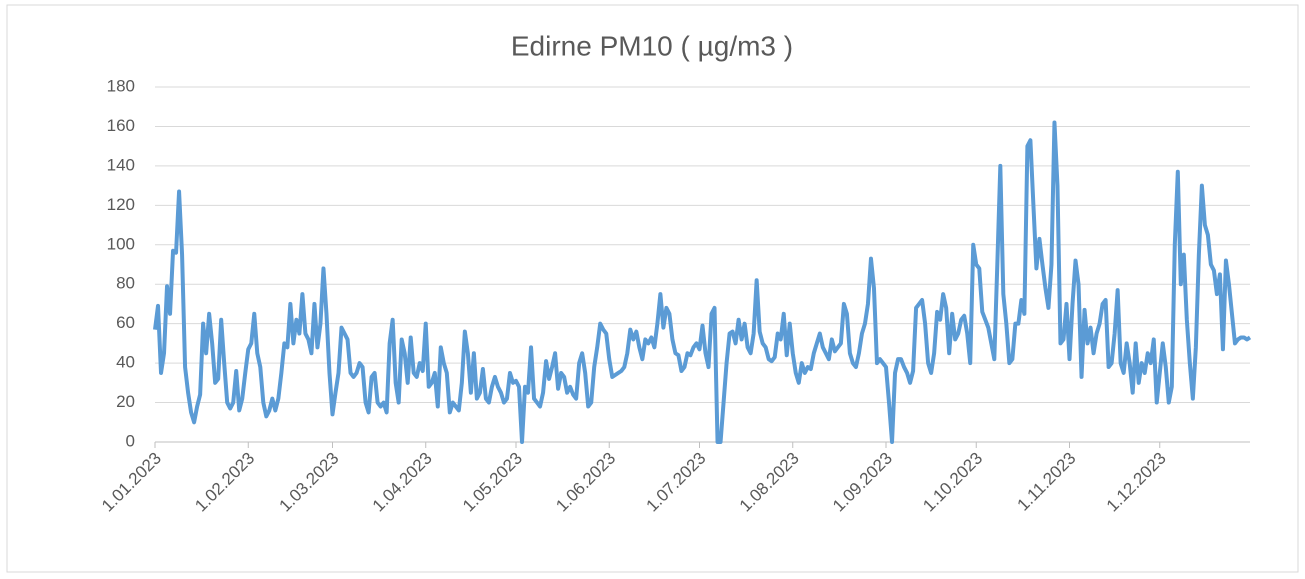  I want to click on y-tick-label: 160, so click(121, 125).